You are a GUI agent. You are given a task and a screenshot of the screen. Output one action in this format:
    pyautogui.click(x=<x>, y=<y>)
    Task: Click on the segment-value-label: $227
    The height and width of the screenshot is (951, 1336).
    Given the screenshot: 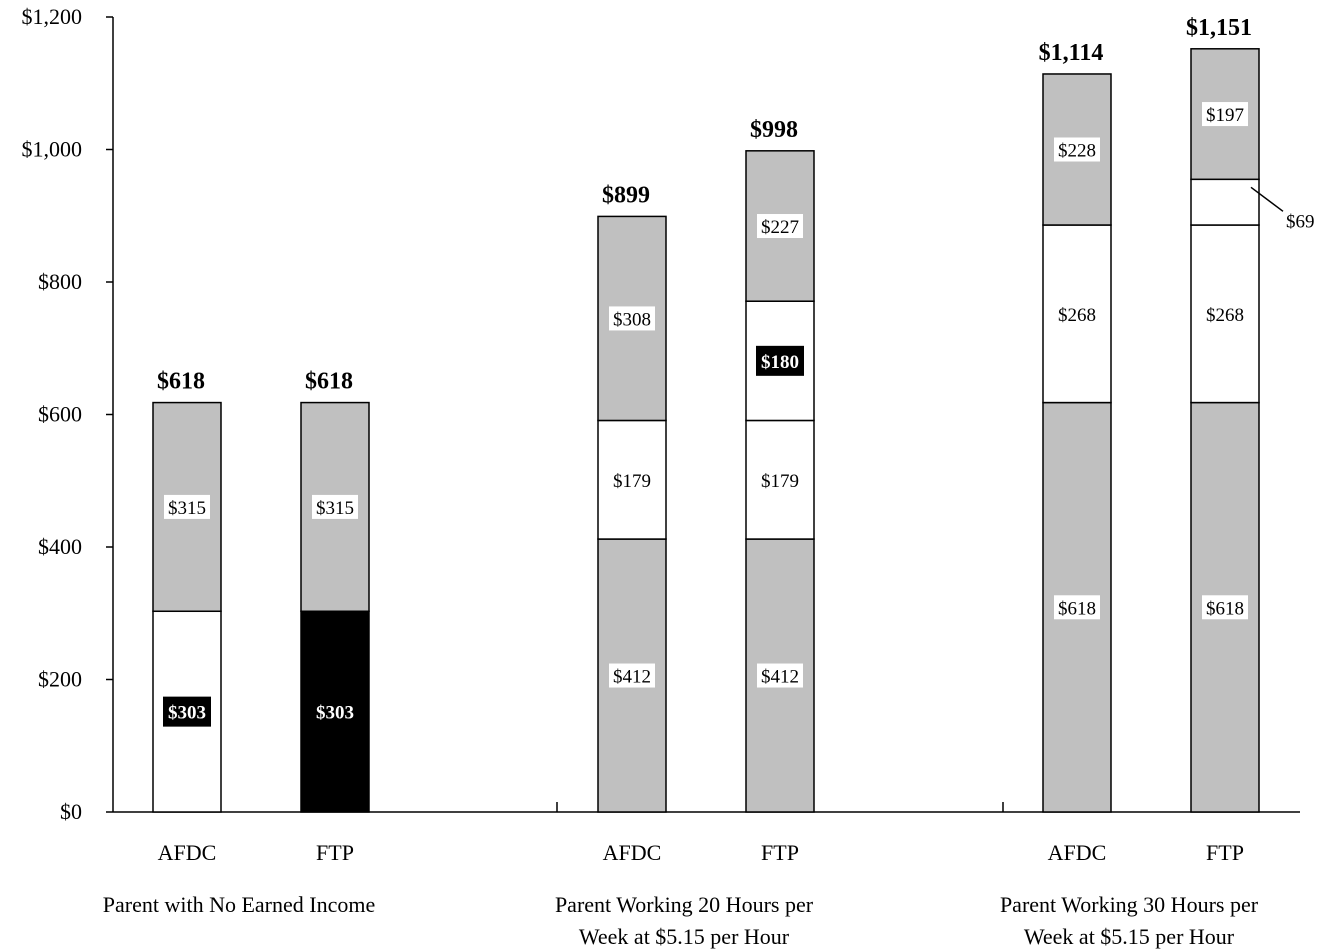 What is the action you would take?
    pyautogui.click(x=780, y=227)
    